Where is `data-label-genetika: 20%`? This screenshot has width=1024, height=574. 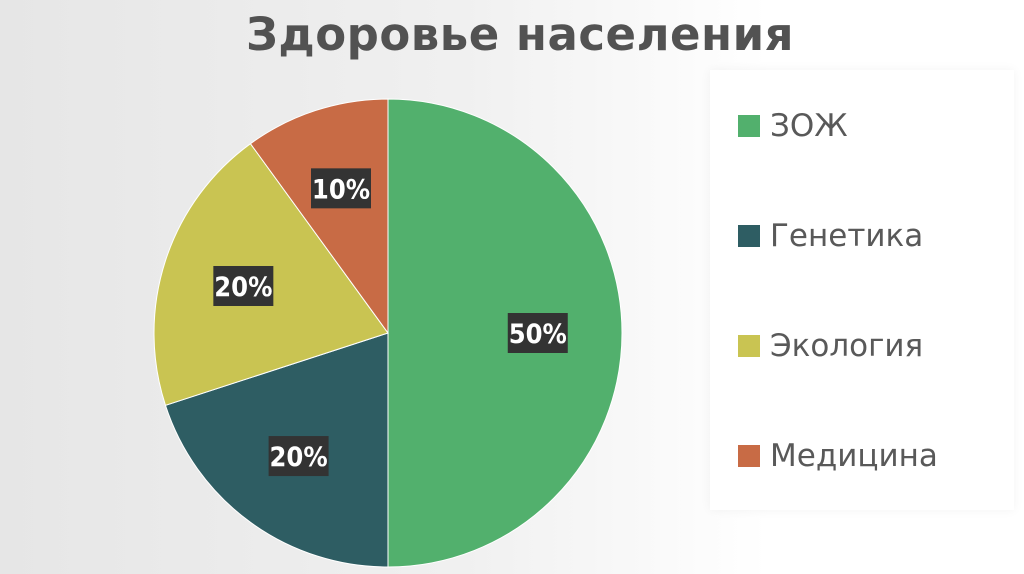
data-label-genetika: 20% is located at coordinates (298, 456).